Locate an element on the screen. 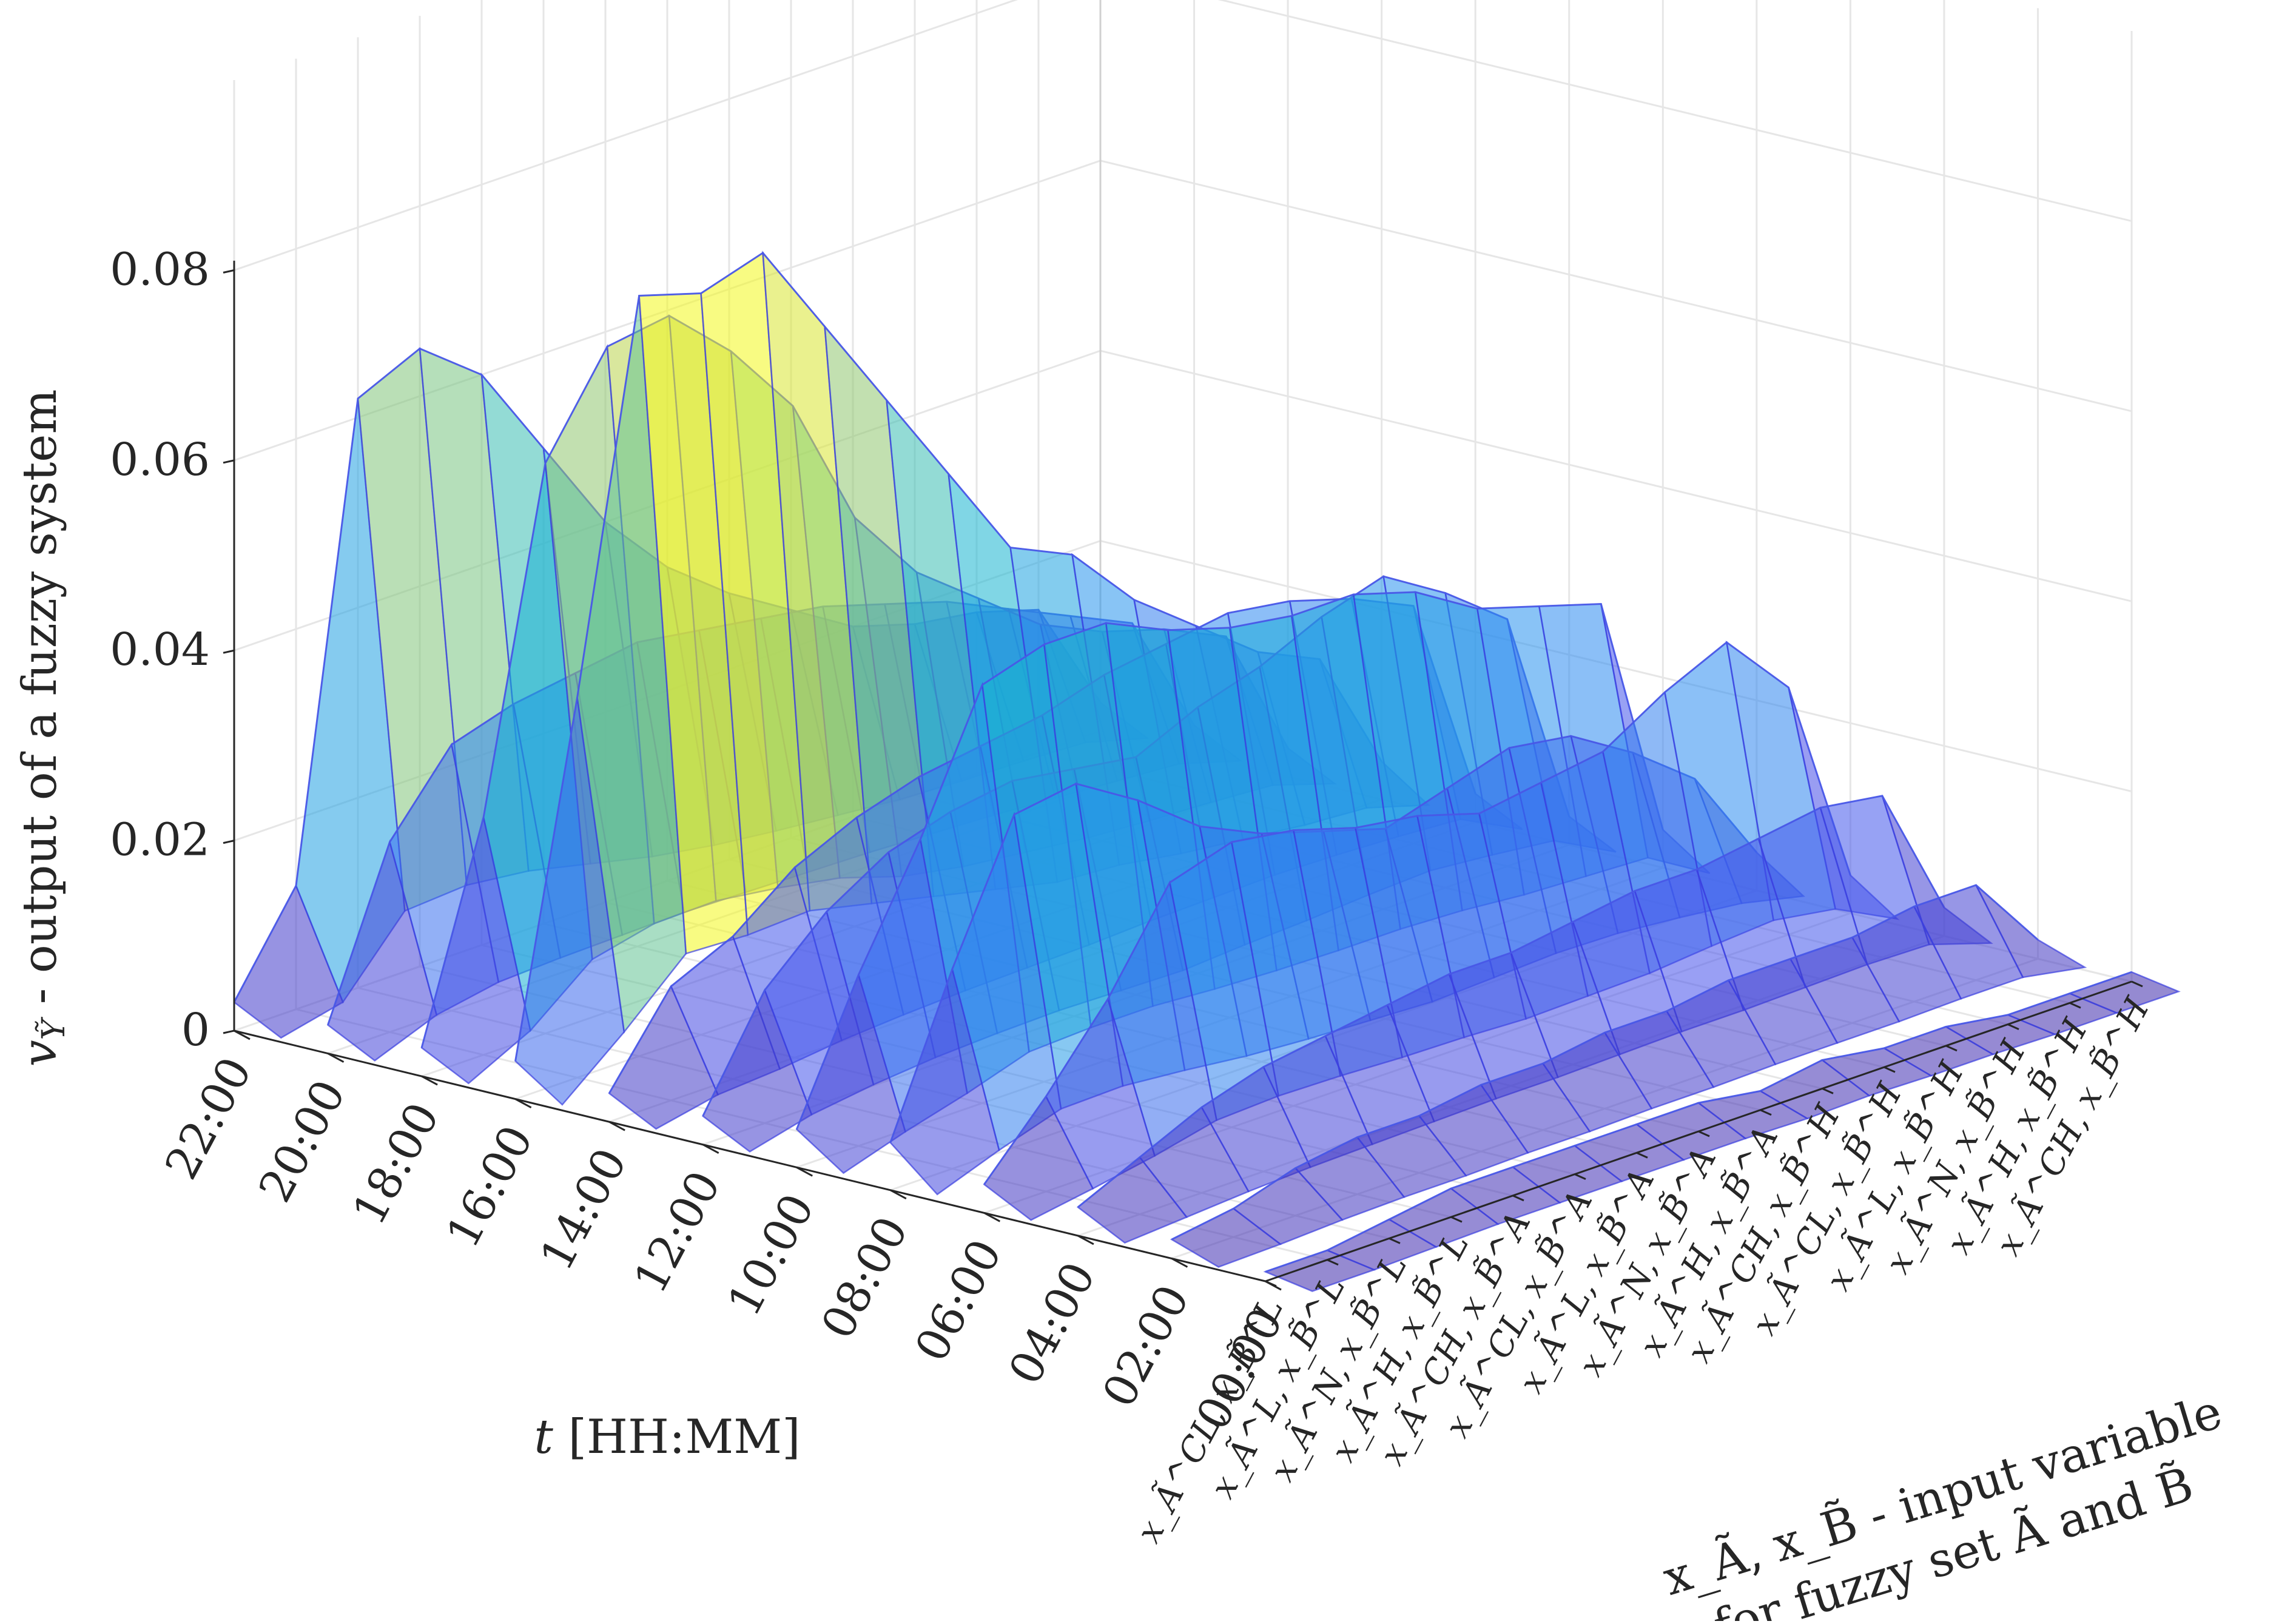 The height and width of the screenshot is (1624, 2276). t-tick-label: 22:00 is located at coordinates (209, 1118).